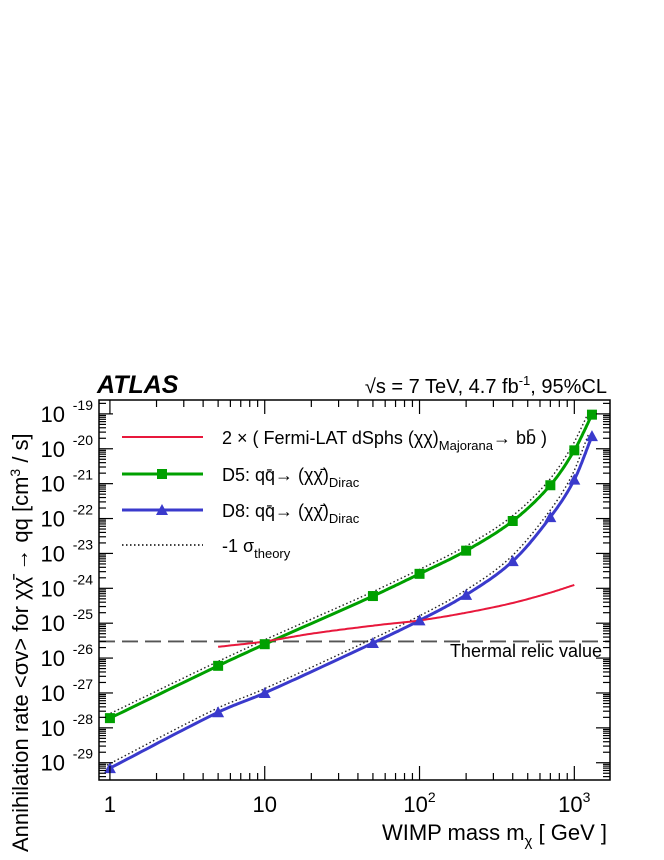 Image resolution: width=664 pixels, height=860 pixels. I want to click on y-axis-text: Annihilation rate <σv> for χχ̄ → qq [cm, so click(20, 664).